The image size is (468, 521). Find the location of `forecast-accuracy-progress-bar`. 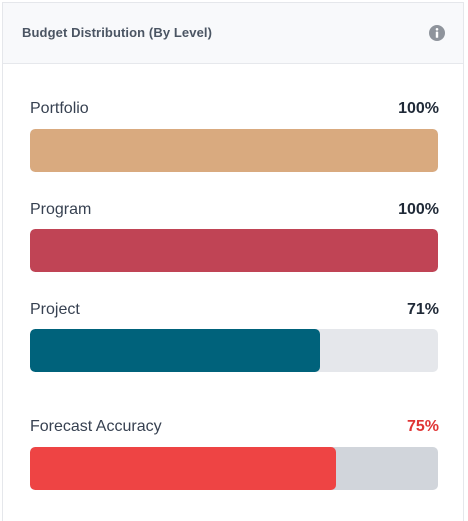

forecast-accuracy-progress-bar is located at coordinates (234, 468).